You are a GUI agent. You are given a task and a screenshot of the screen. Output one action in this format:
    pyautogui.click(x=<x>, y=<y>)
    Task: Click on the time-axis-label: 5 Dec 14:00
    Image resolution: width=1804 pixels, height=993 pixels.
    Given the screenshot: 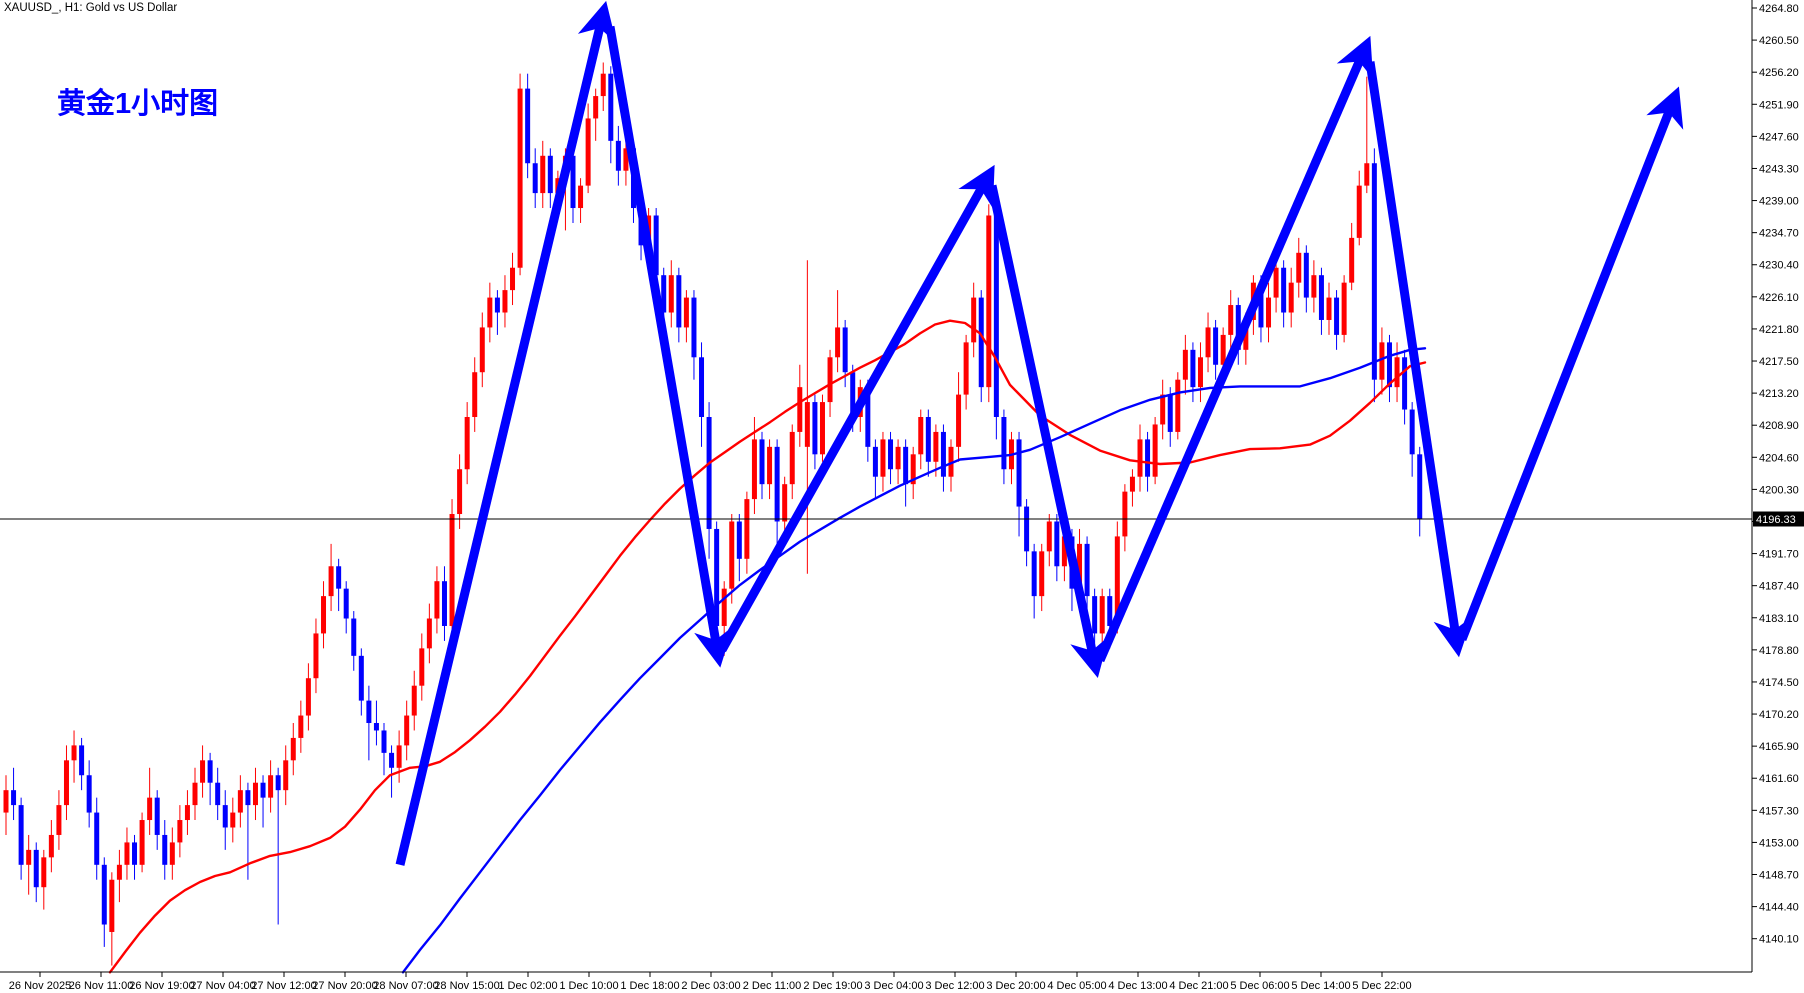 What is the action you would take?
    pyautogui.click(x=1320, y=986)
    